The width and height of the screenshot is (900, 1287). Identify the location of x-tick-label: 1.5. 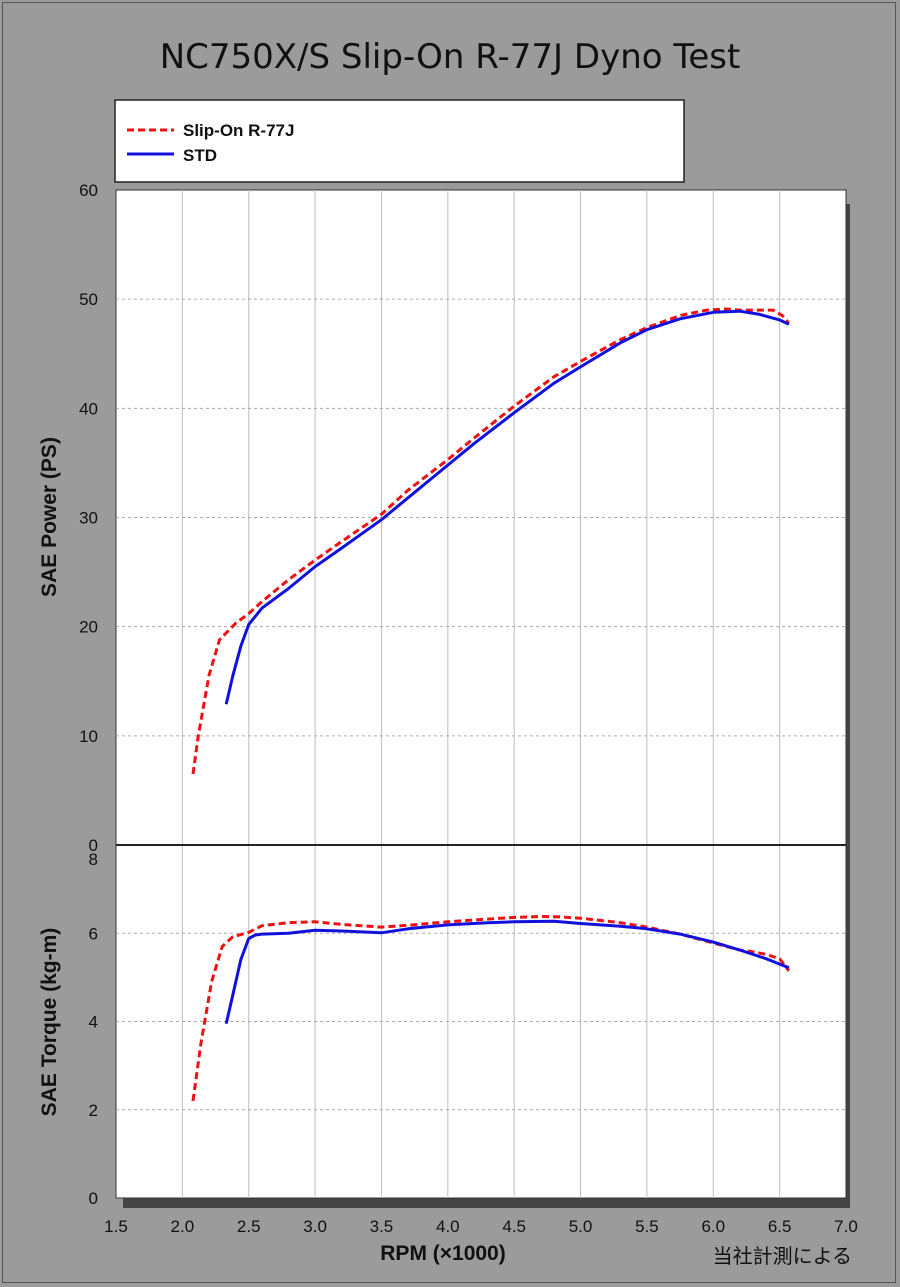
(116, 1226).